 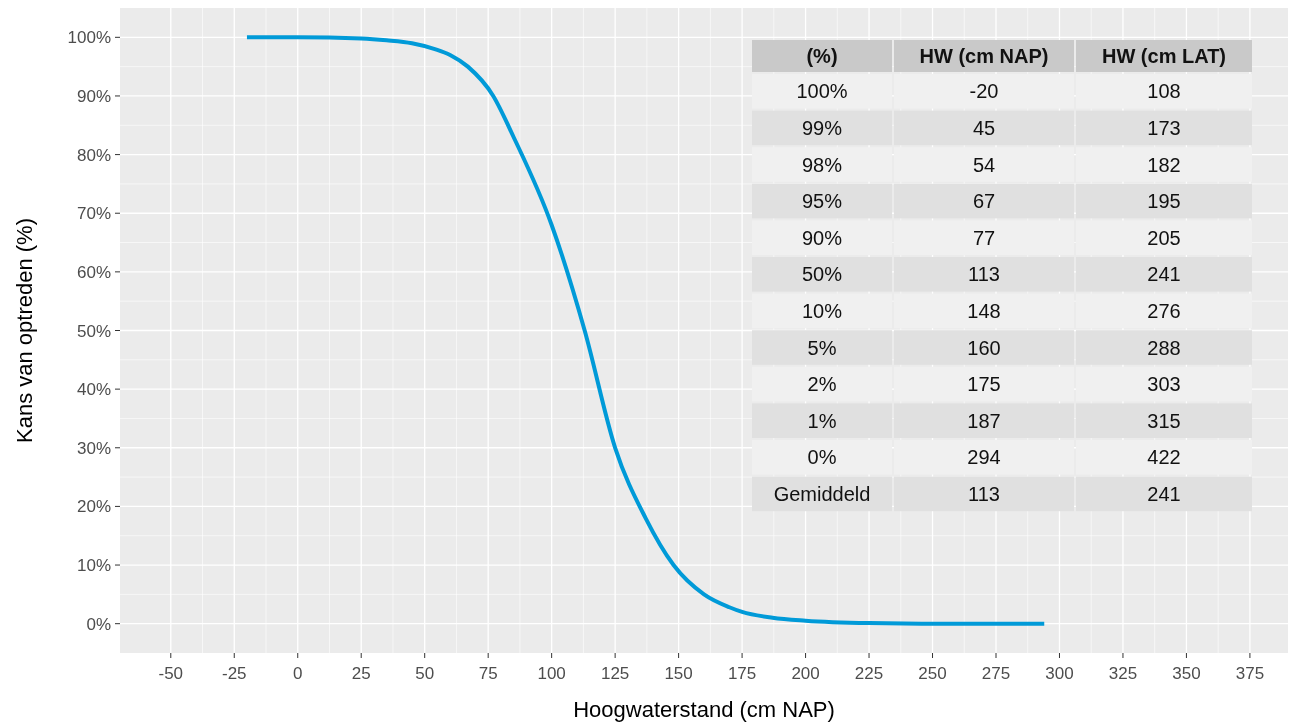 I want to click on x-tick-label: 225, so click(x=869, y=673).